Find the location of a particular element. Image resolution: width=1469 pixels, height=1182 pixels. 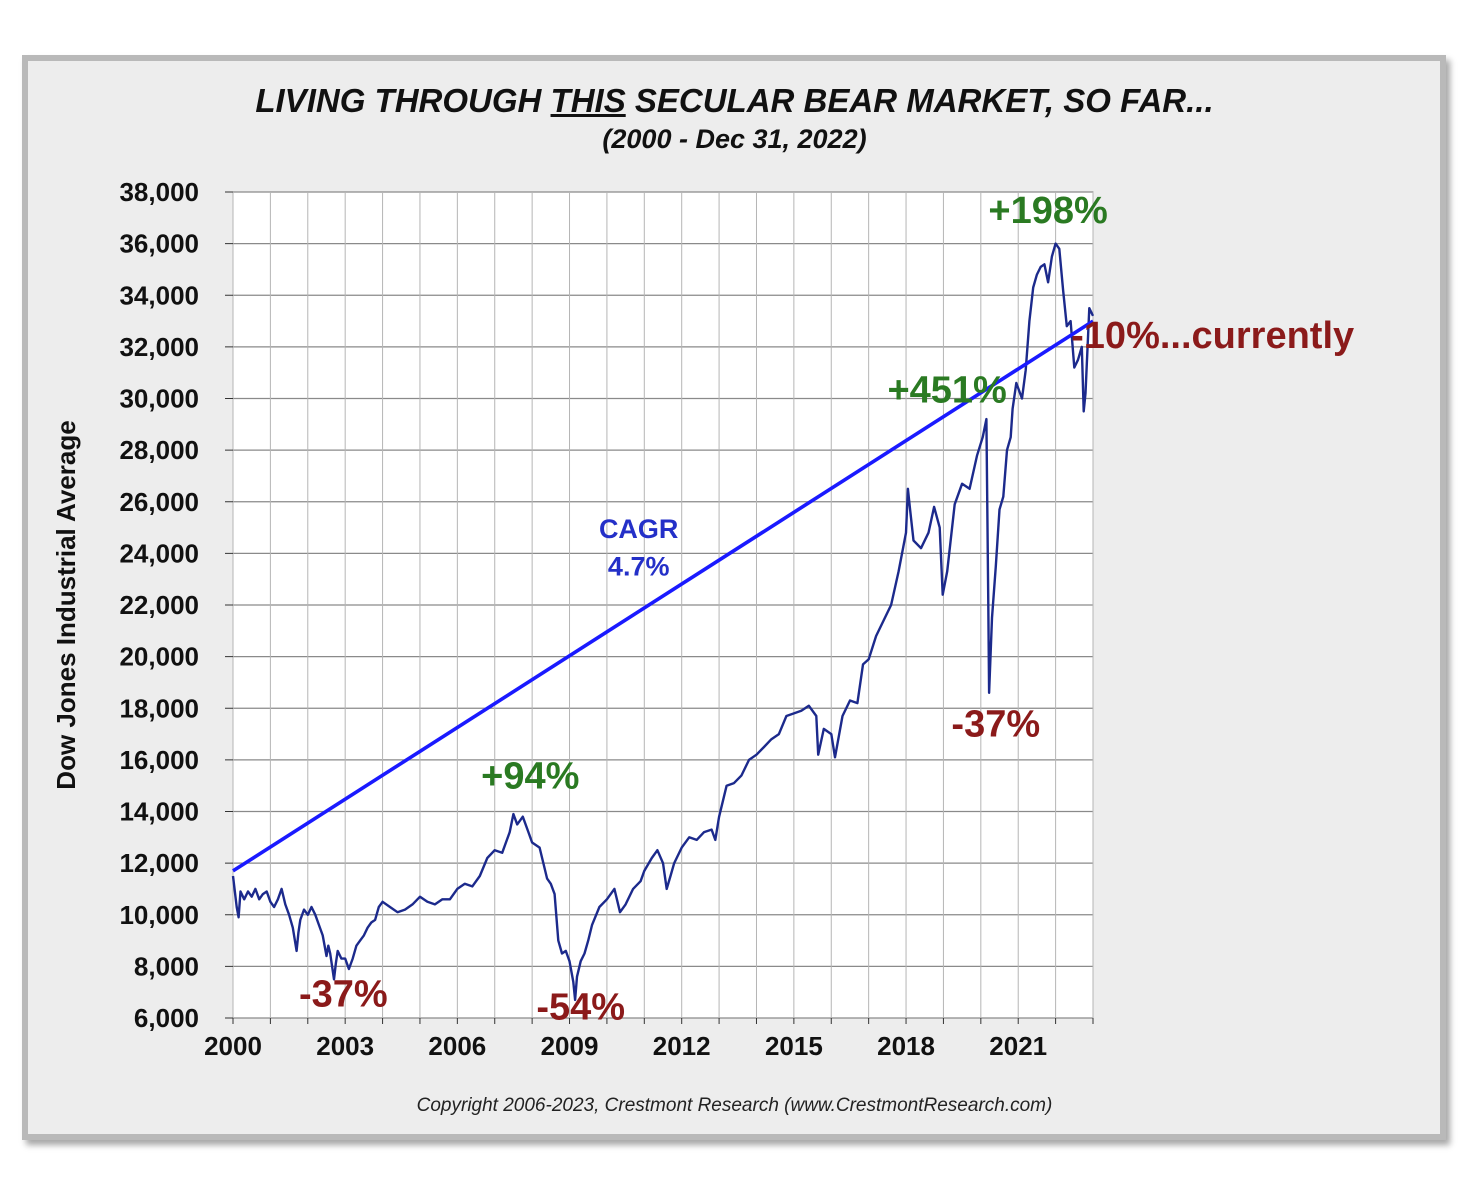

y-tick-label: 12,000 is located at coordinates (159, 863).